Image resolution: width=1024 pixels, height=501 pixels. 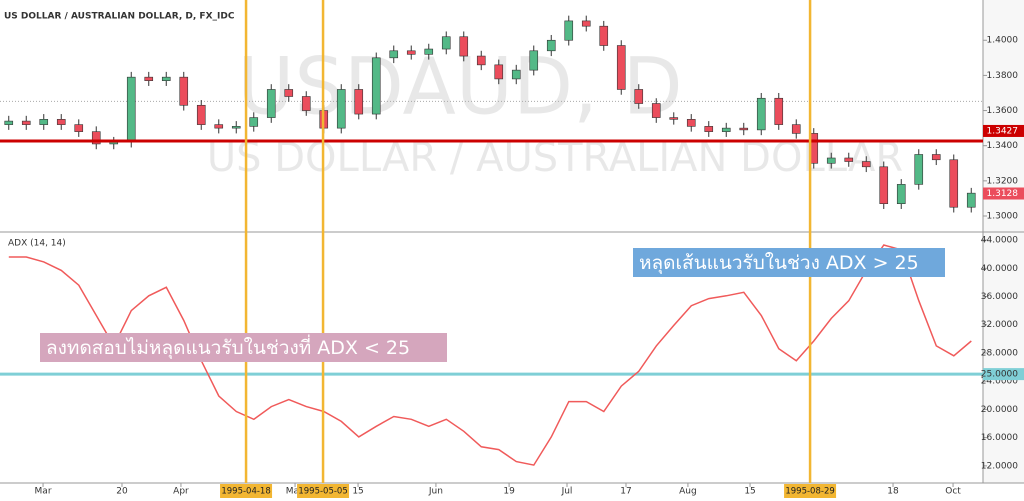 I want to click on x-tick-label: 20, so click(x=122, y=492).